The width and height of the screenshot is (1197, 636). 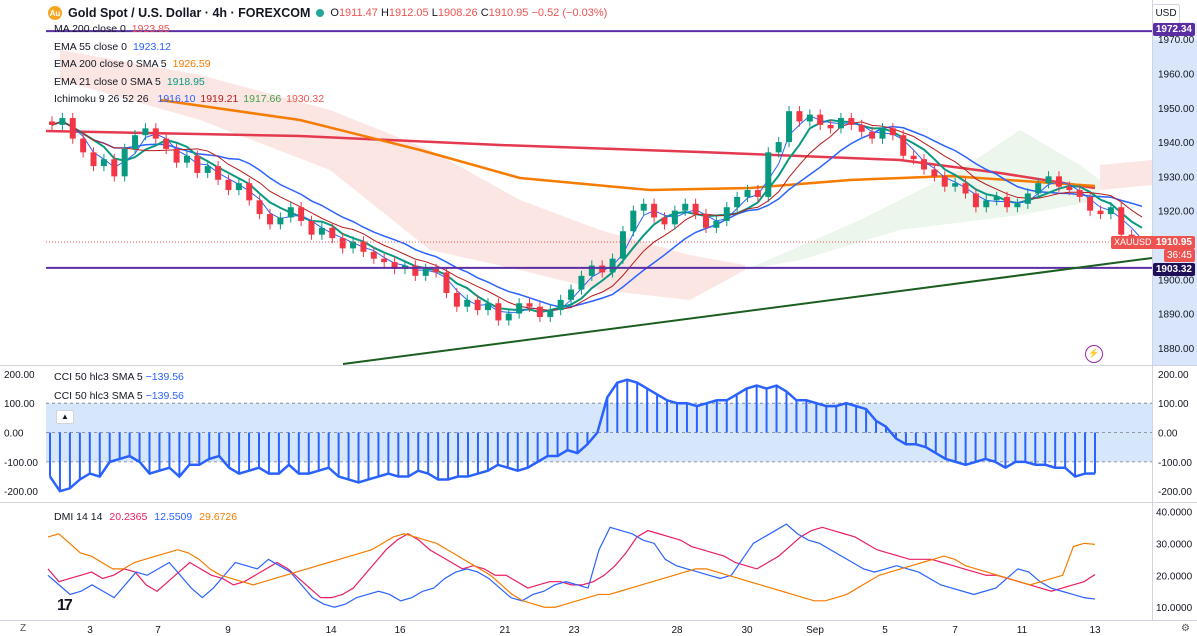 I want to click on flash-icon: ⚡, so click(x=1094, y=354).